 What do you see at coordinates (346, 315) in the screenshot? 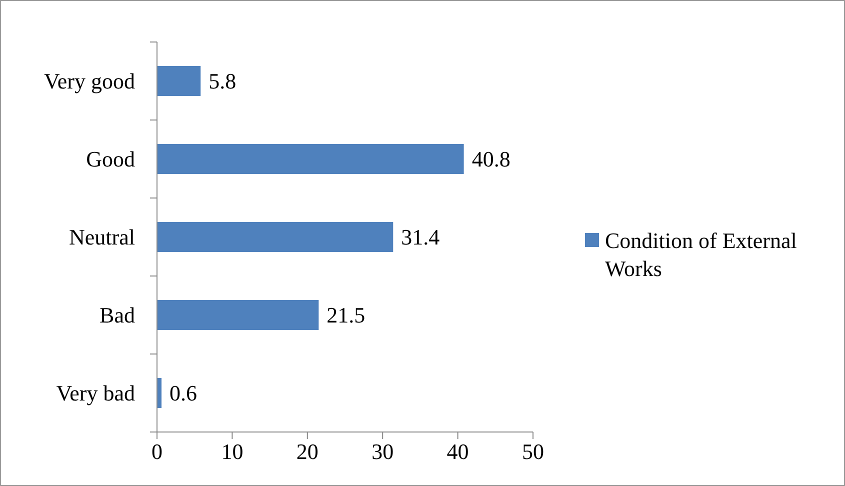
I see `data-label: 21.5` at bounding box center [346, 315].